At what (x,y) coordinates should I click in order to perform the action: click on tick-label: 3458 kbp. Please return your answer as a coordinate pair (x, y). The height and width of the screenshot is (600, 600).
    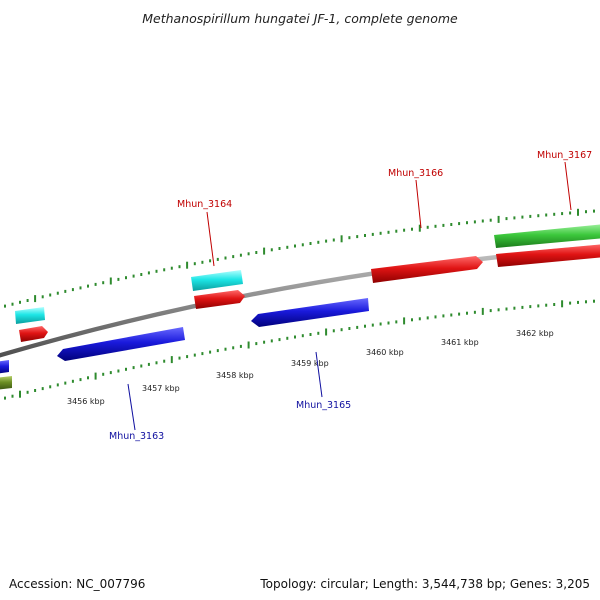
    Looking at the image, I should click on (235, 375).